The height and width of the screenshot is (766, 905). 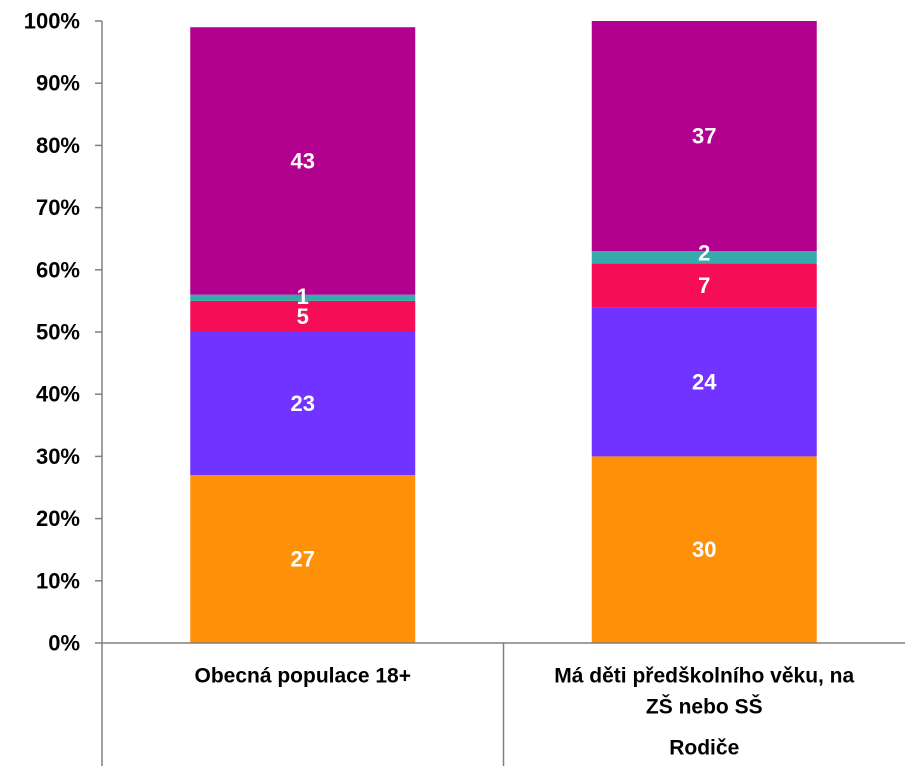 I want to click on y-tick-label: 20%, so click(x=58, y=518).